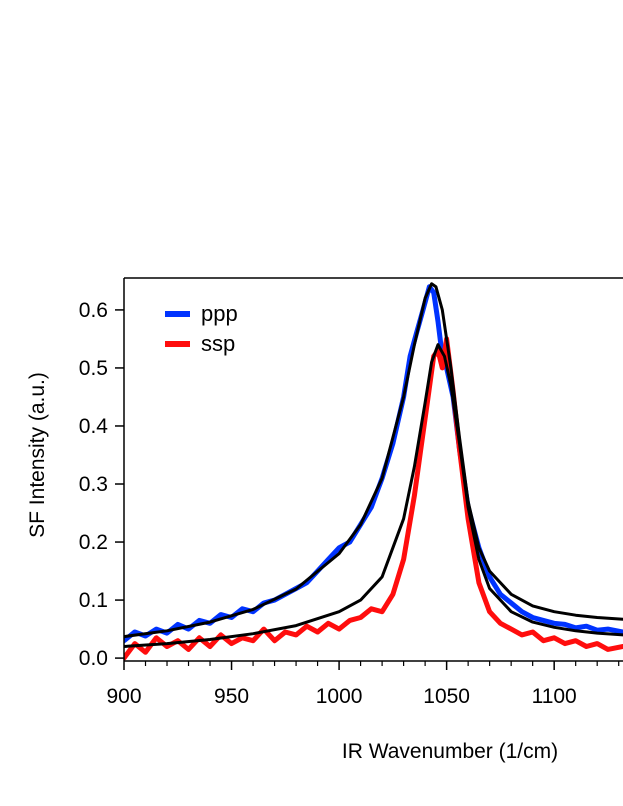  I want to click on legend-label-ssp: ssp, so click(218, 343).